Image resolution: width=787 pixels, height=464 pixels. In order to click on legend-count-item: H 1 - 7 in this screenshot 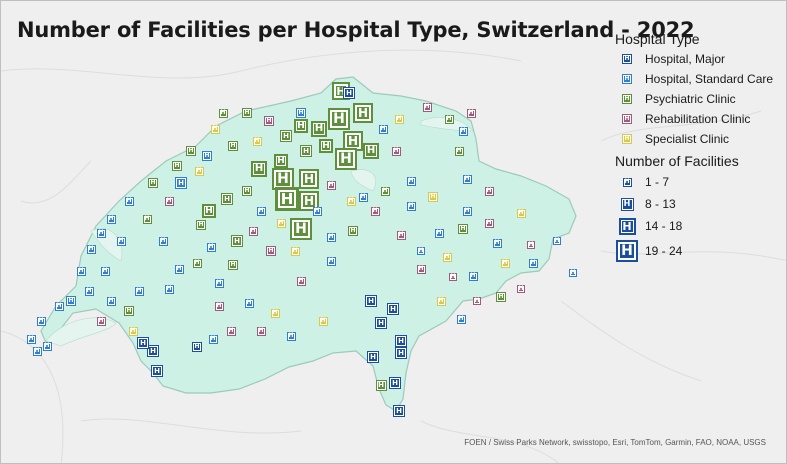, I will do `click(700, 182)`.